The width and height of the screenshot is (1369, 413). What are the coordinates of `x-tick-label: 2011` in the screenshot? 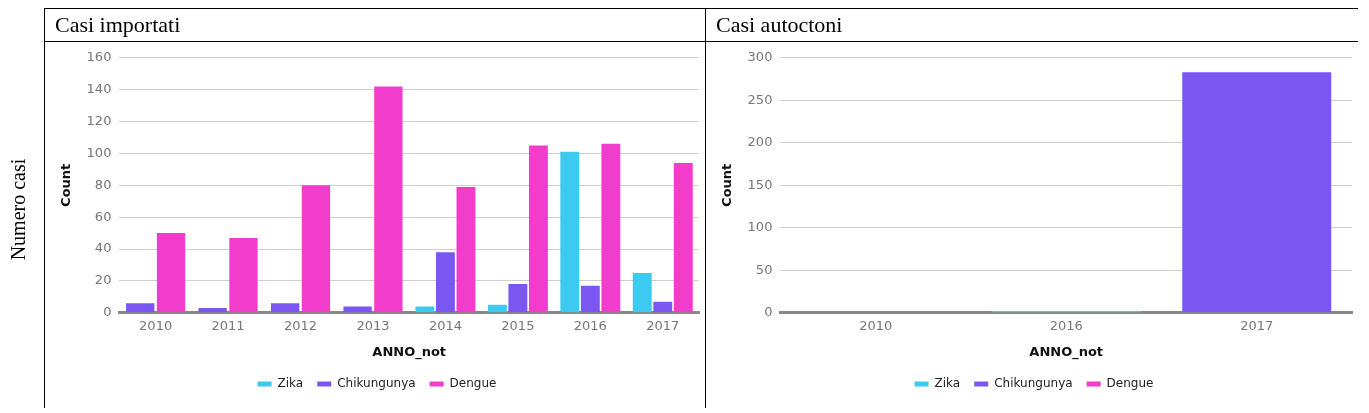 It's located at (228, 325).